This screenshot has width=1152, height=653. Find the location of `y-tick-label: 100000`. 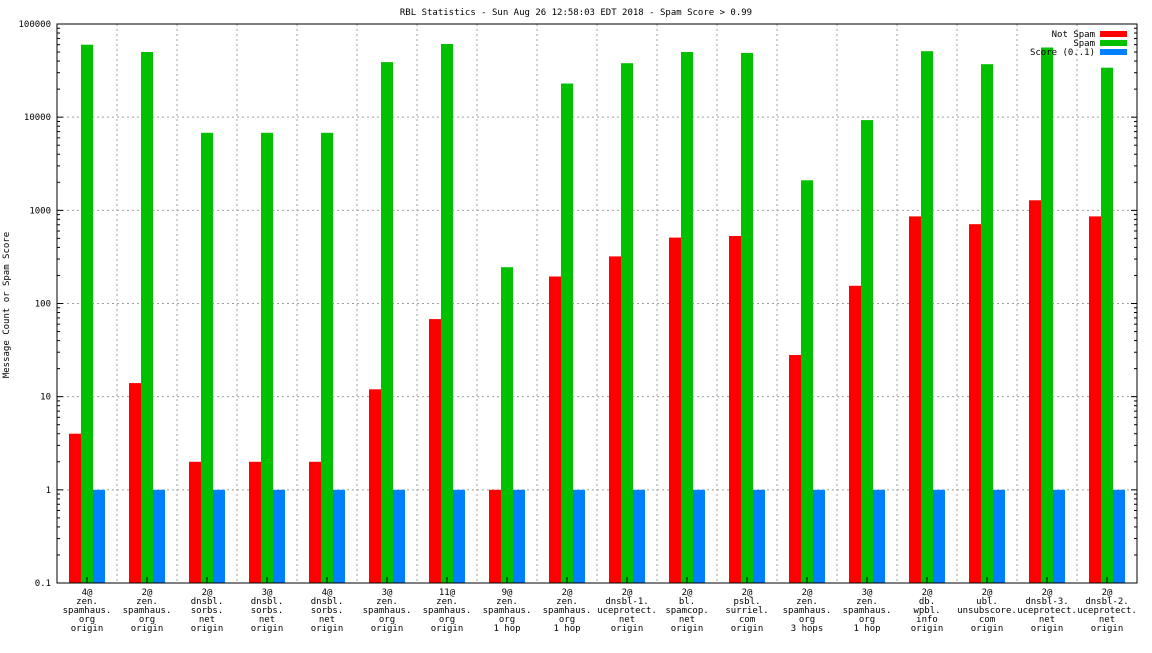

y-tick-label: 100000 is located at coordinates (34, 25).